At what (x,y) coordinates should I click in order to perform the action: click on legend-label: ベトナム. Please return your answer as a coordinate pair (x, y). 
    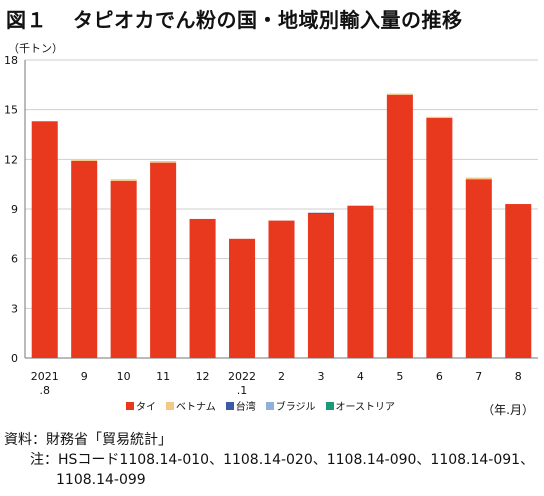
    Looking at the image, I should click on (196, 407).